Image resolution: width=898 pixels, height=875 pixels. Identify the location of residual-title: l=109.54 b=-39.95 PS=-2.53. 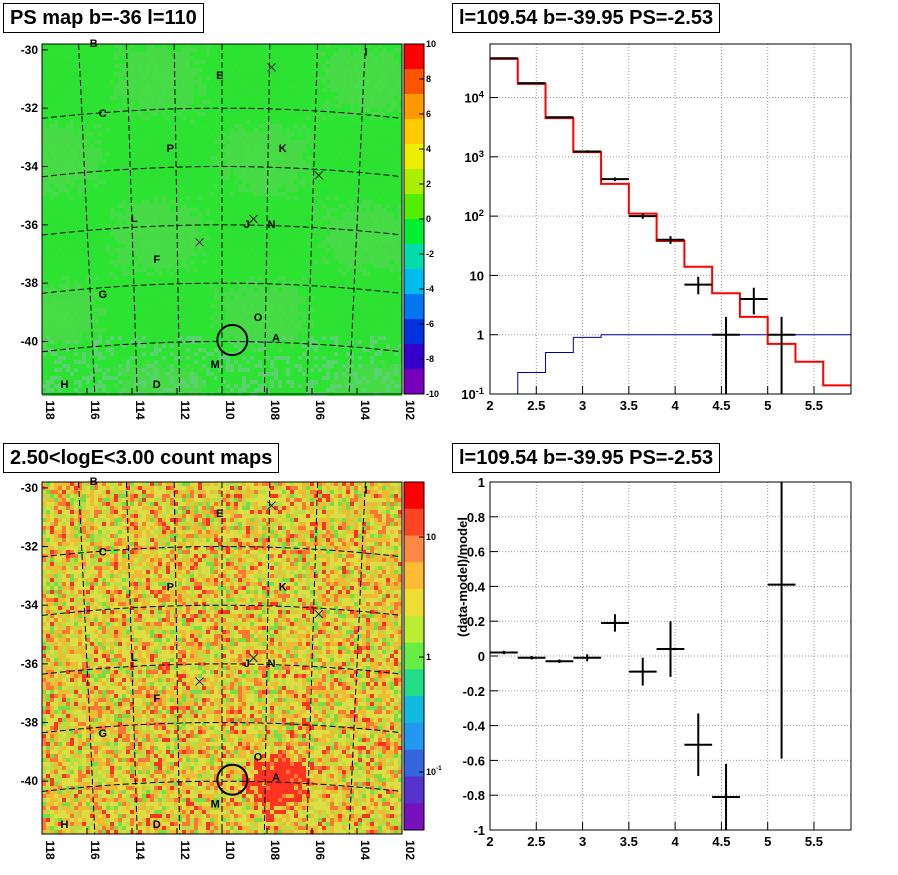
(586, 458).